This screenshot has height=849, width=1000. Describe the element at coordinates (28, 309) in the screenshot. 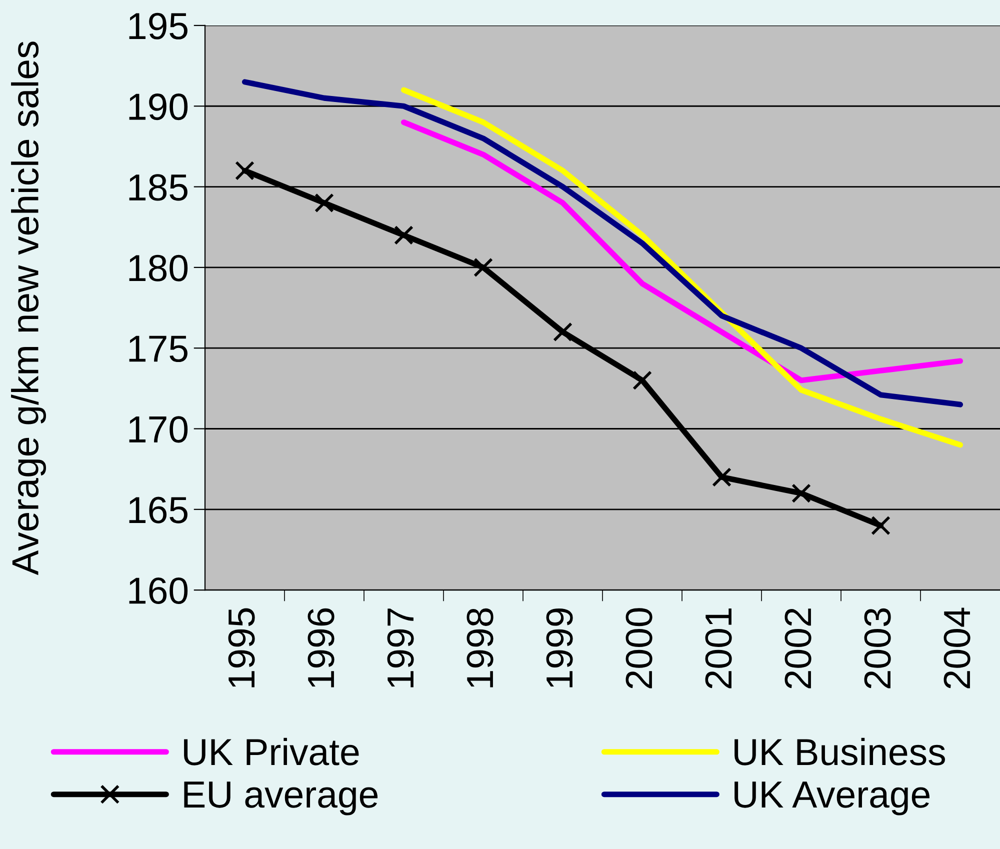

I see `y-axis-title: Average g/km new vehicle sales` at that location.